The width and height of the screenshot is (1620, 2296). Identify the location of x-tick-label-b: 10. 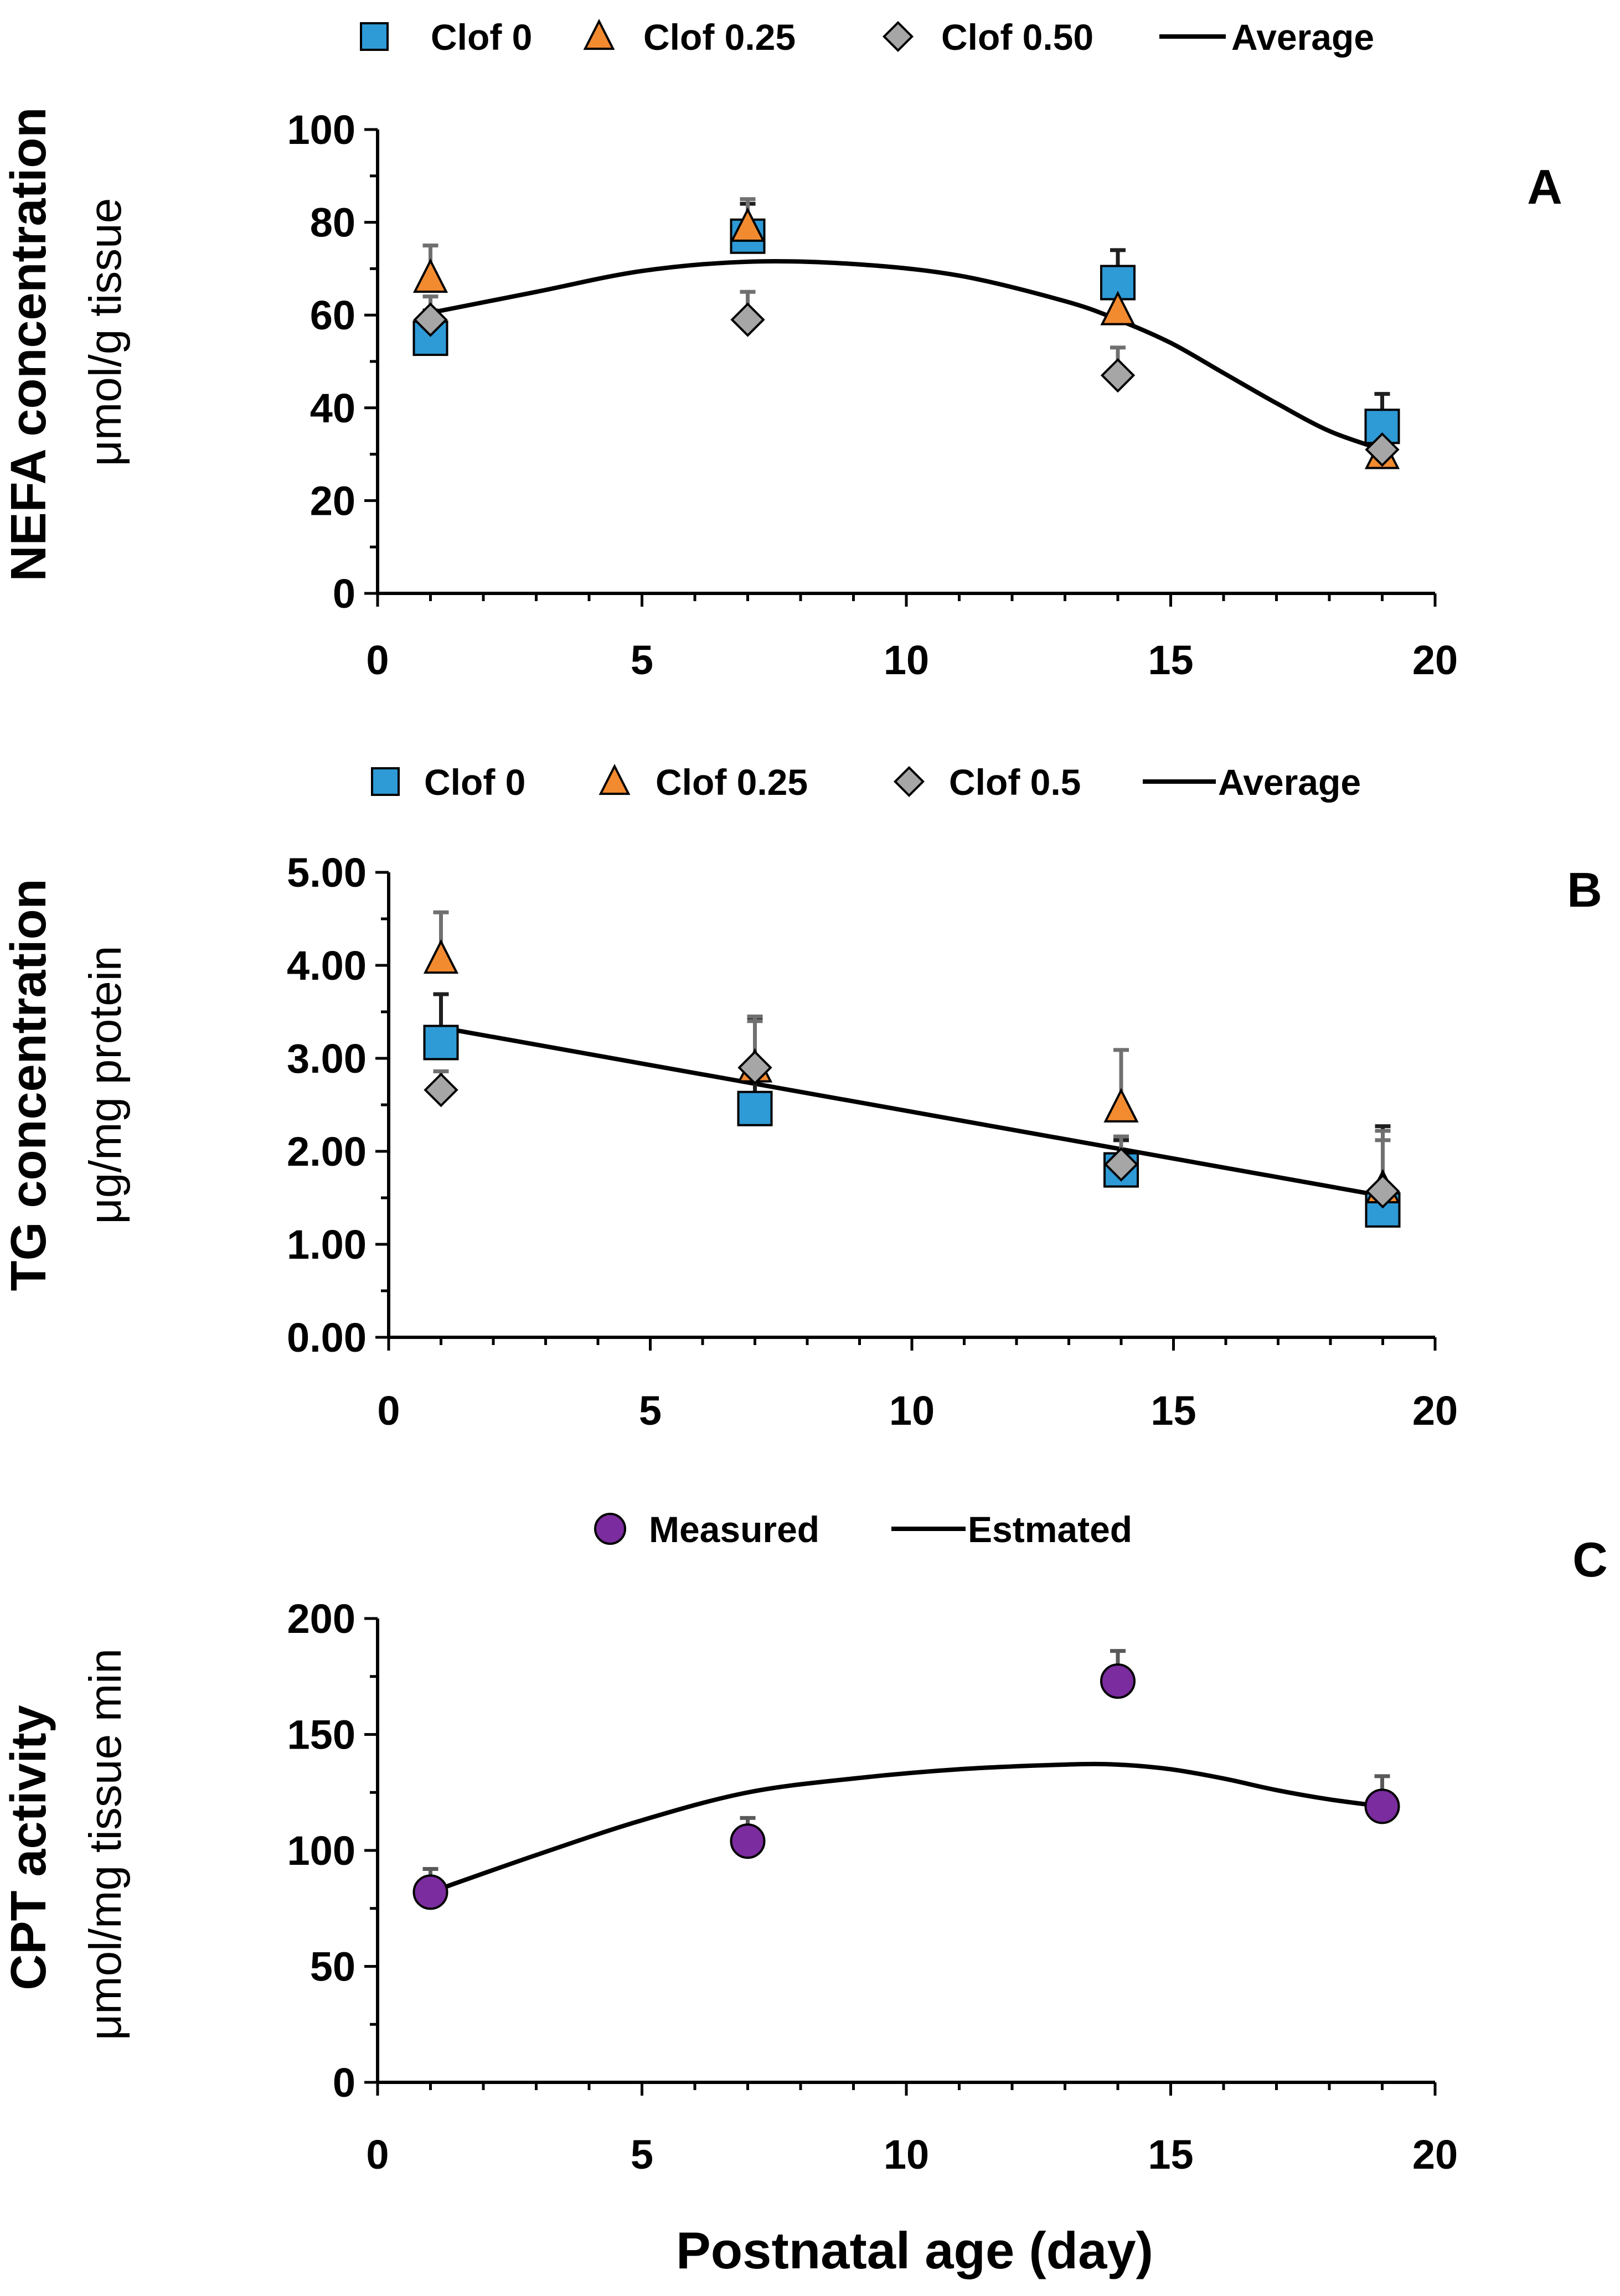
(912, 1411).